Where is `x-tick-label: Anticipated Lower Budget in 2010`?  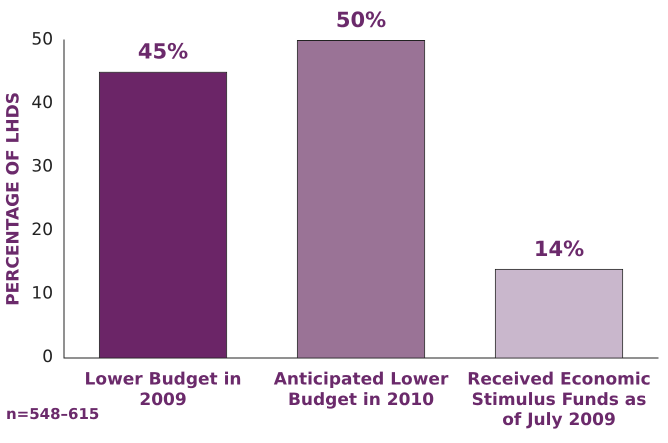
x-tick-label: Anticipated Lower Budget in 2010 is located at coordinates (361, 389).